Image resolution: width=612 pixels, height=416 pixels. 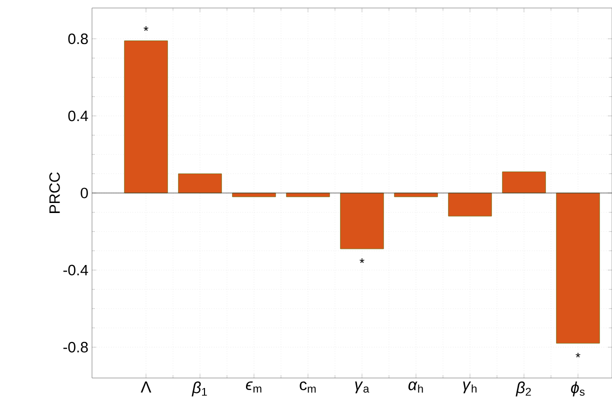 What do you see at coordinates (84, 193) in the screenshot?
I see `y-tick-label: 0` at bounding box center [84, 193].